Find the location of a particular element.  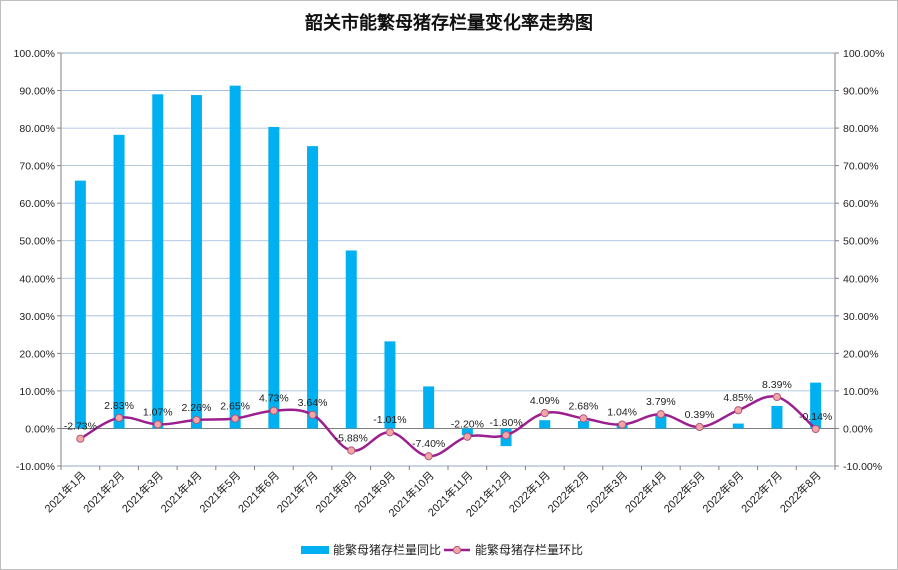

x-tick-label: 2022年1月 is located at coordinates (529, 491).